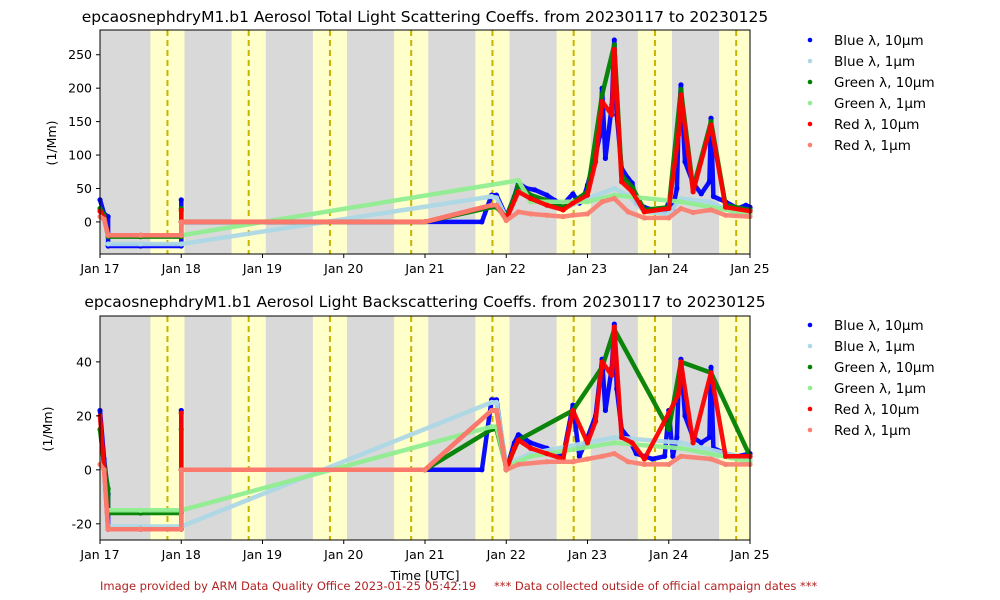  I want to click on x-tick-label: Jan 18, so click(181, 554).